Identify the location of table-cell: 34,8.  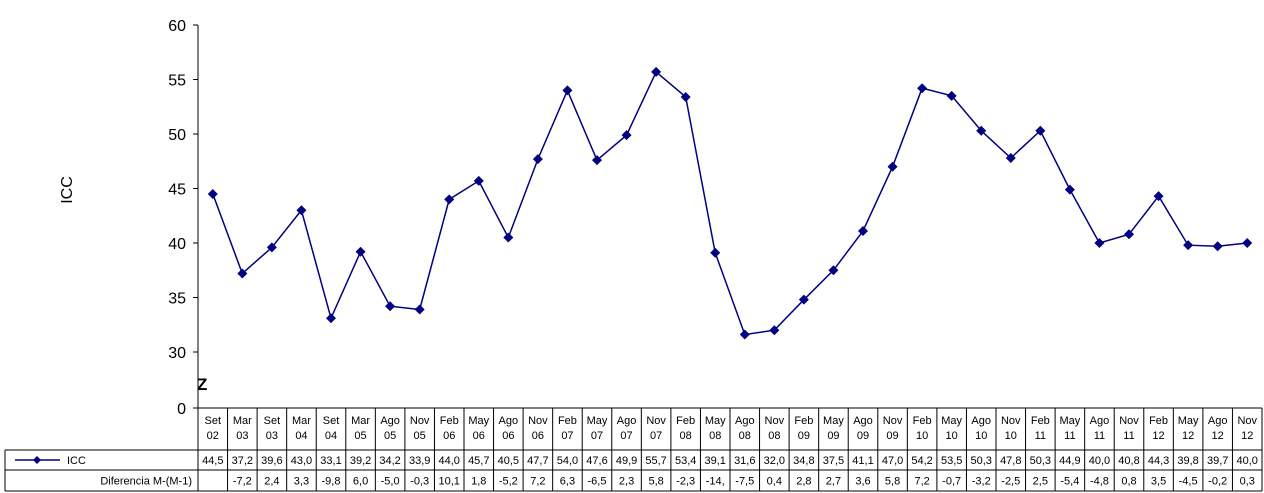
(803, 461).